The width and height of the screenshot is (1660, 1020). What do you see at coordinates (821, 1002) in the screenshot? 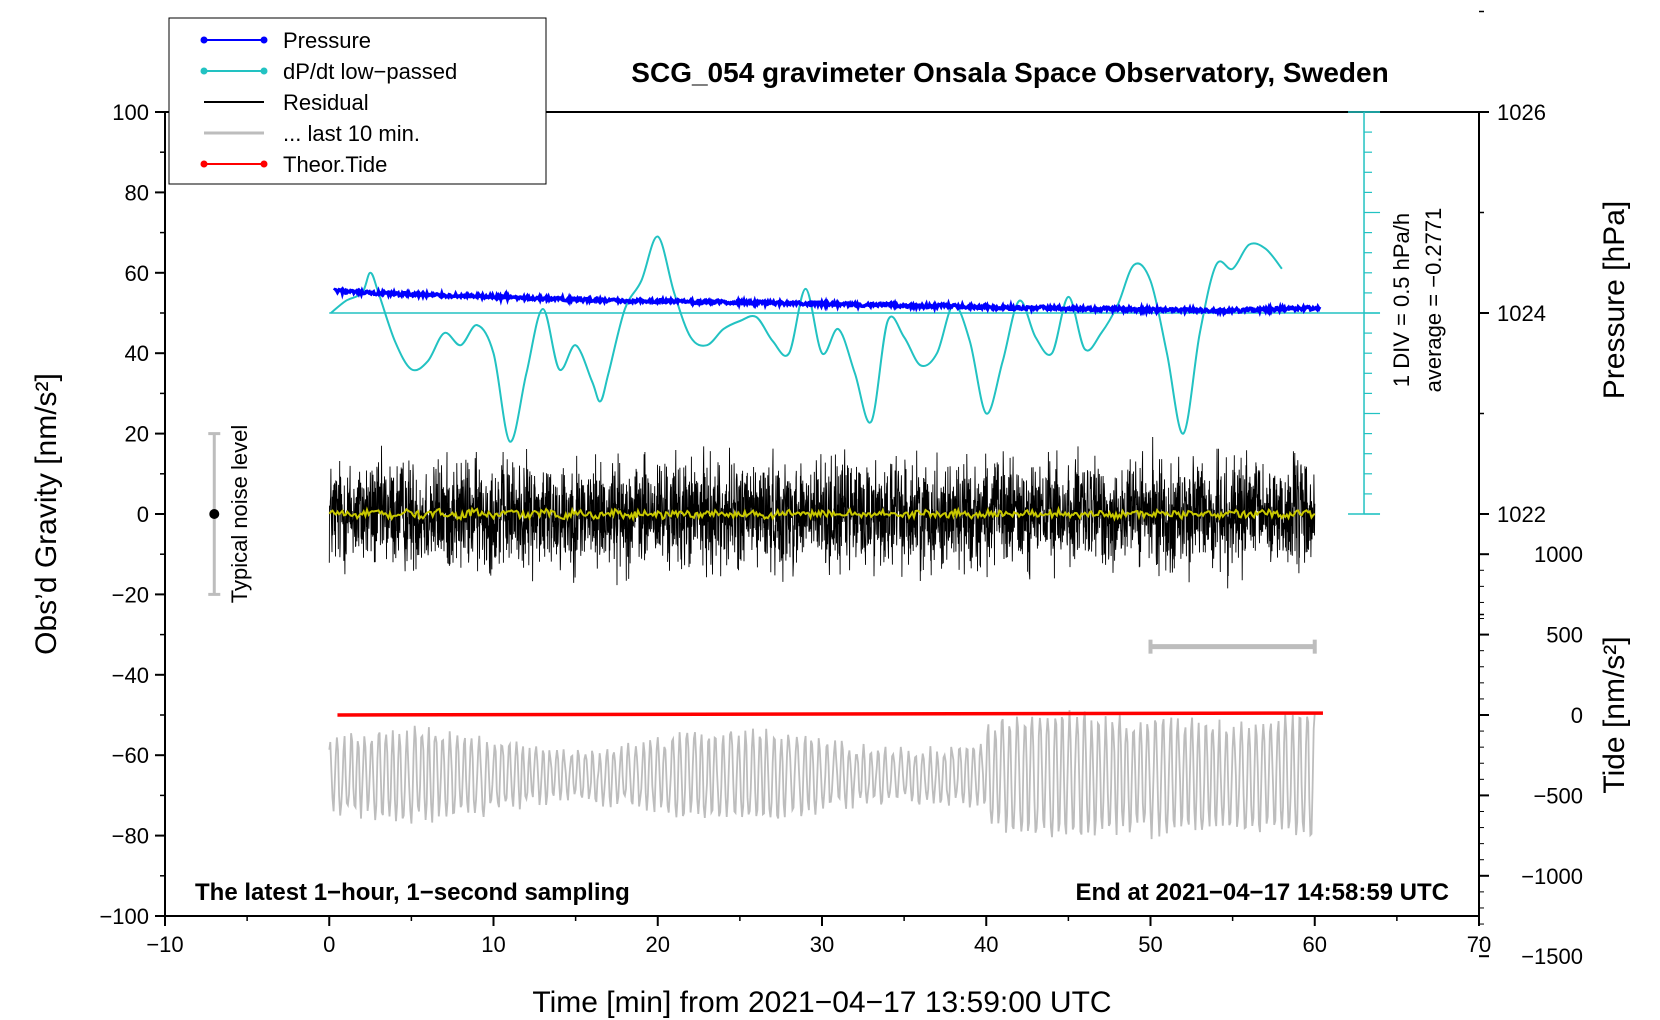
I see `x-axis-label: Time [min] from 2021−04−17 13:59:00 UTC` at bounding box center [821, 1002].